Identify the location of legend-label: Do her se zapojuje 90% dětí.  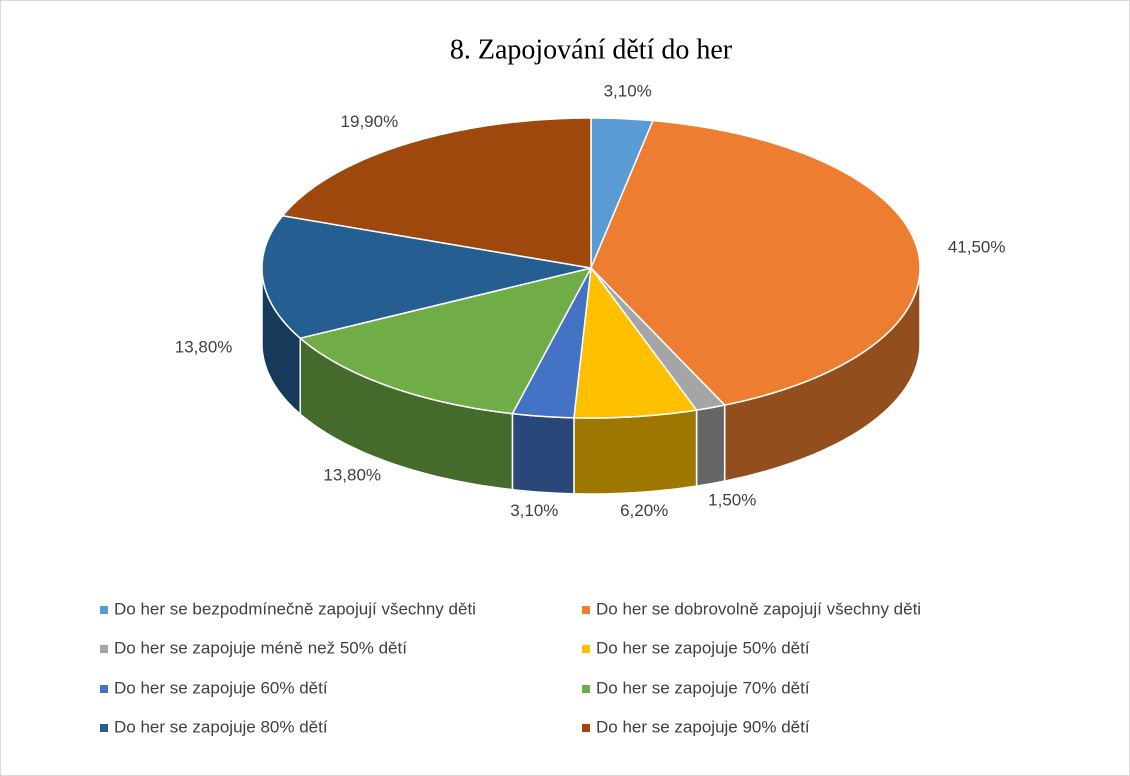
(703, 726).